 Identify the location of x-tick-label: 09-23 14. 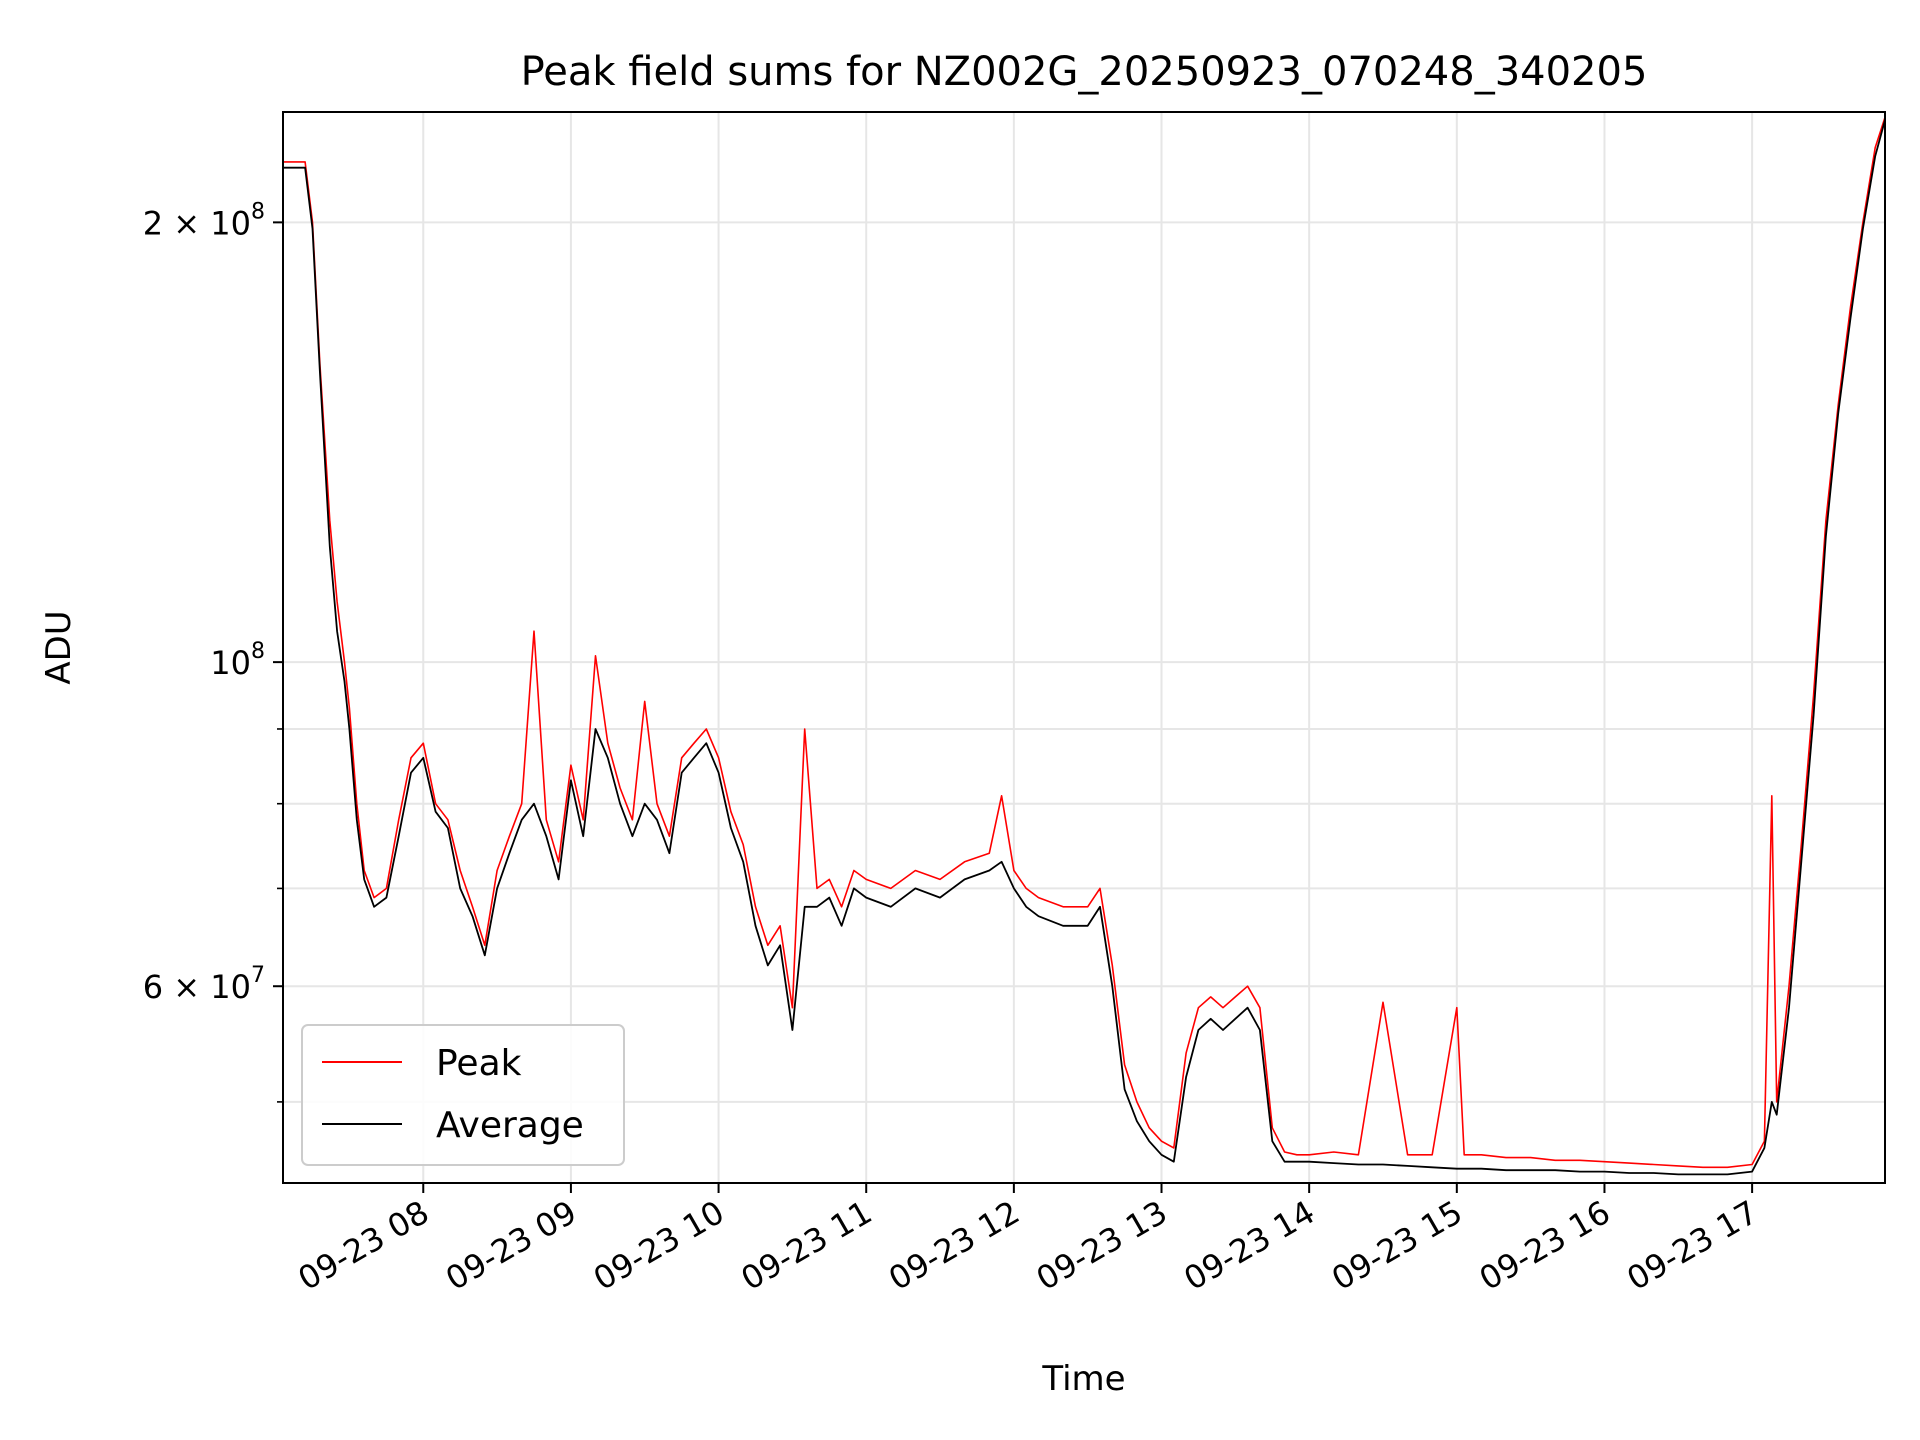
(1250, 1245).